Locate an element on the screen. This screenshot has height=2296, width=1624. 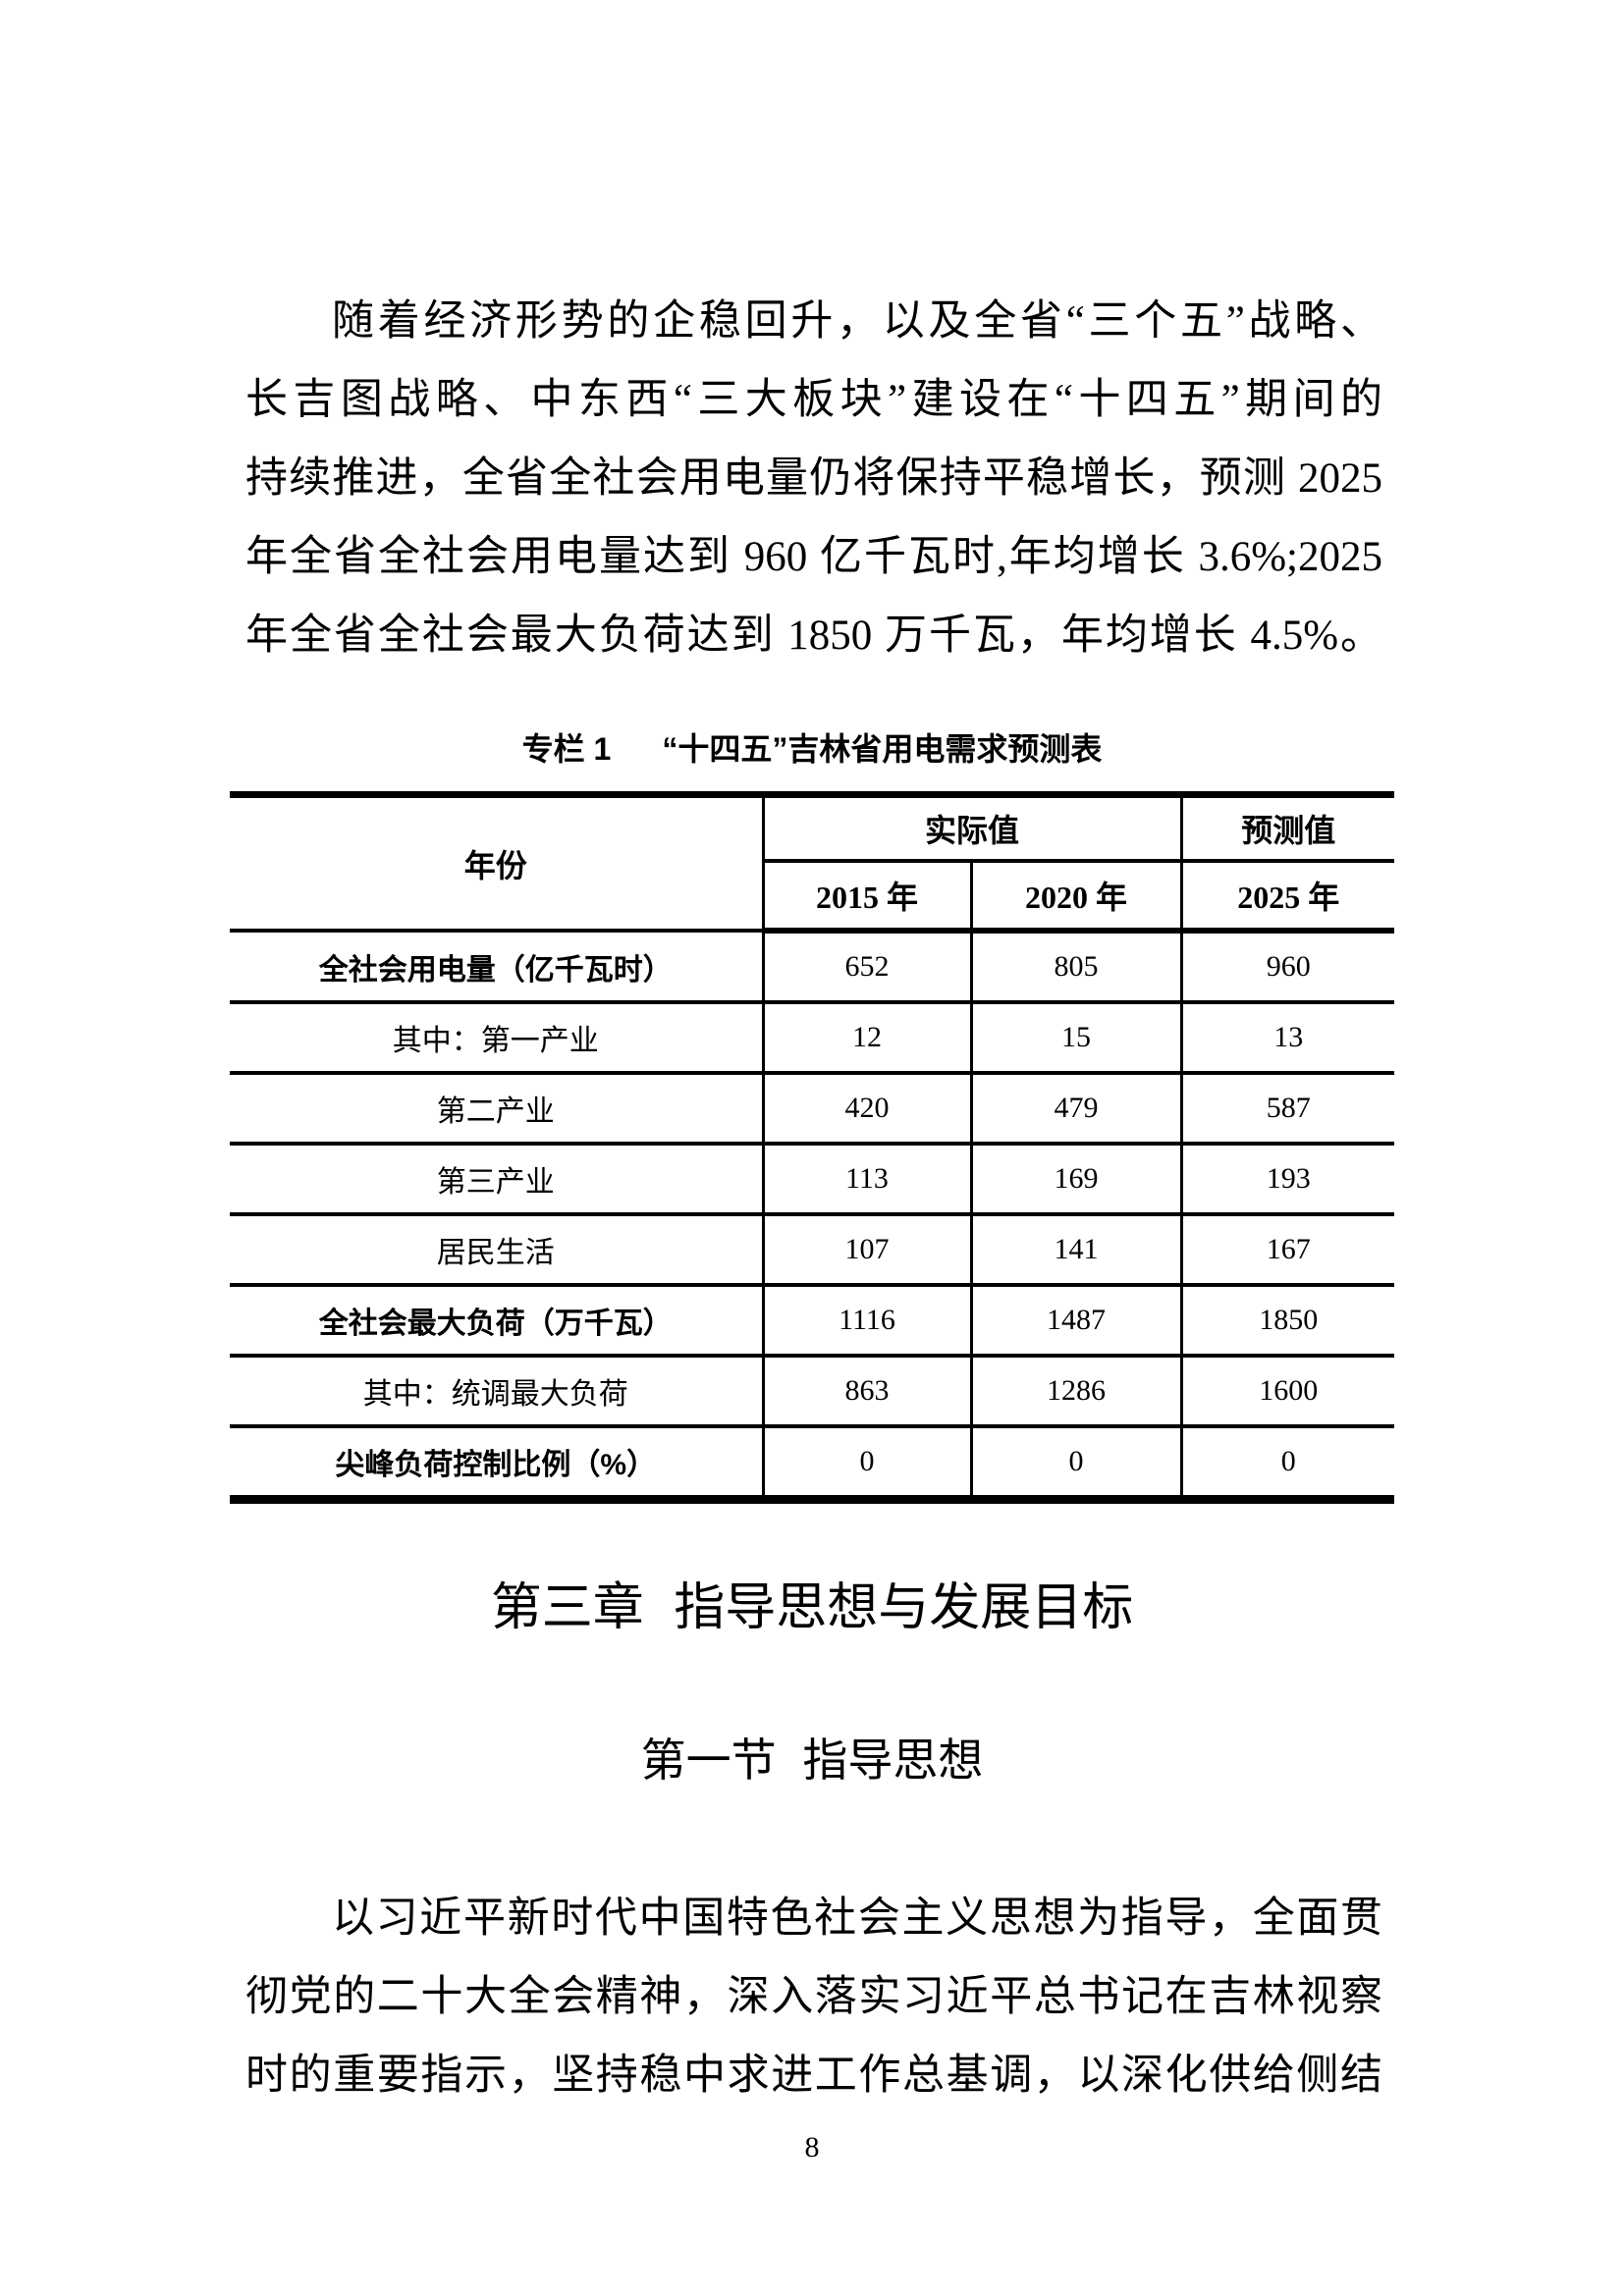
value-cell-2020: 805 is located at coordinates (1076, 967).